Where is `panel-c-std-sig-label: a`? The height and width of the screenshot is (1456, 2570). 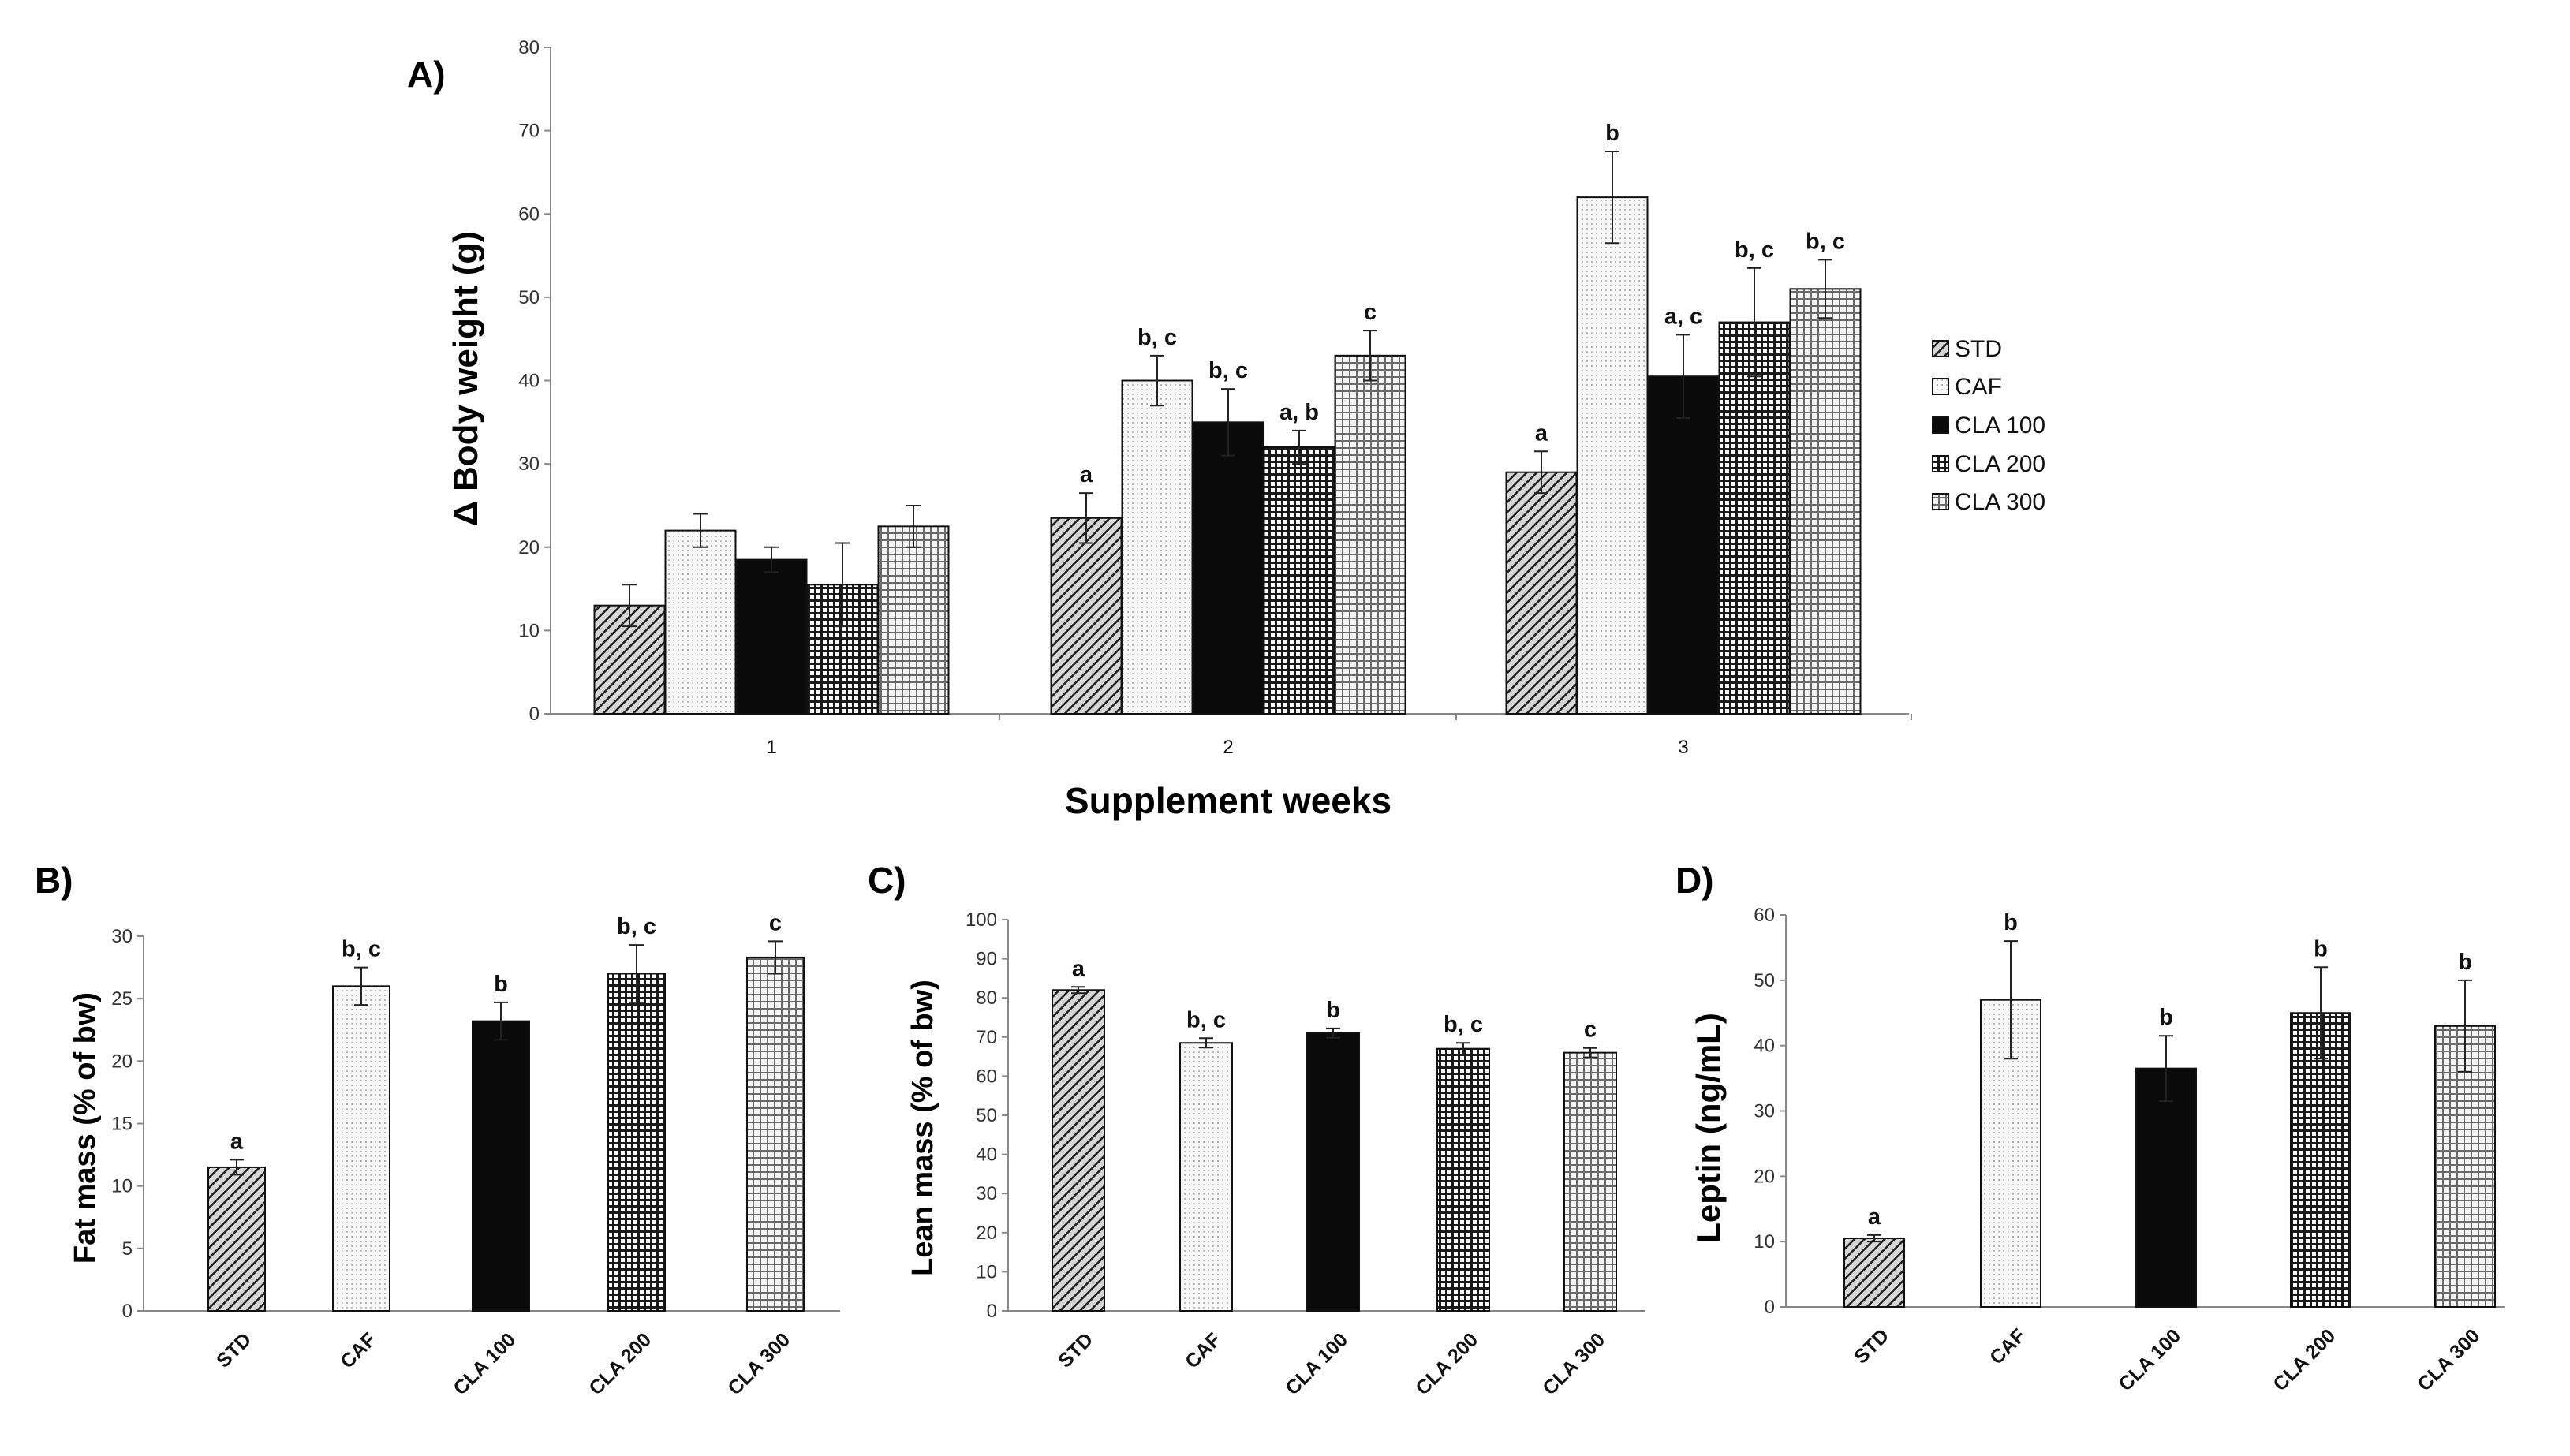
panel-c-std-sig-label: a is located at coordinates (1078, 968).